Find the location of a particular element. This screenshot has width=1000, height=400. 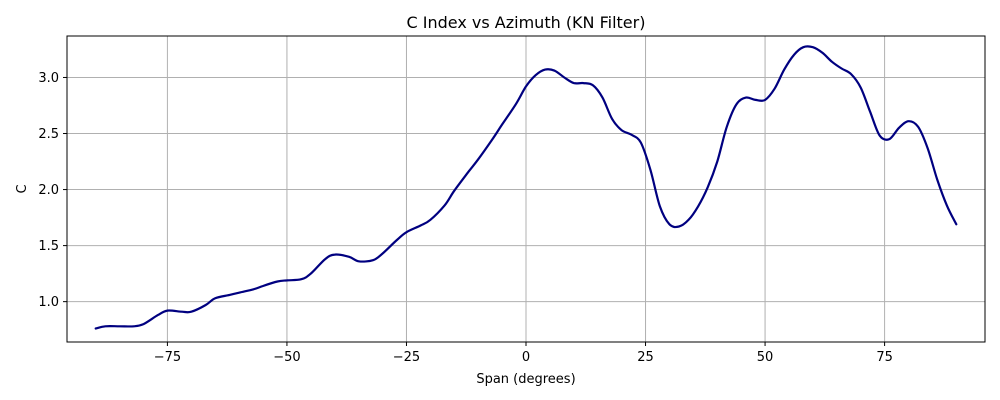

x-tick-label: 25 is located at coordinates (645, 357).